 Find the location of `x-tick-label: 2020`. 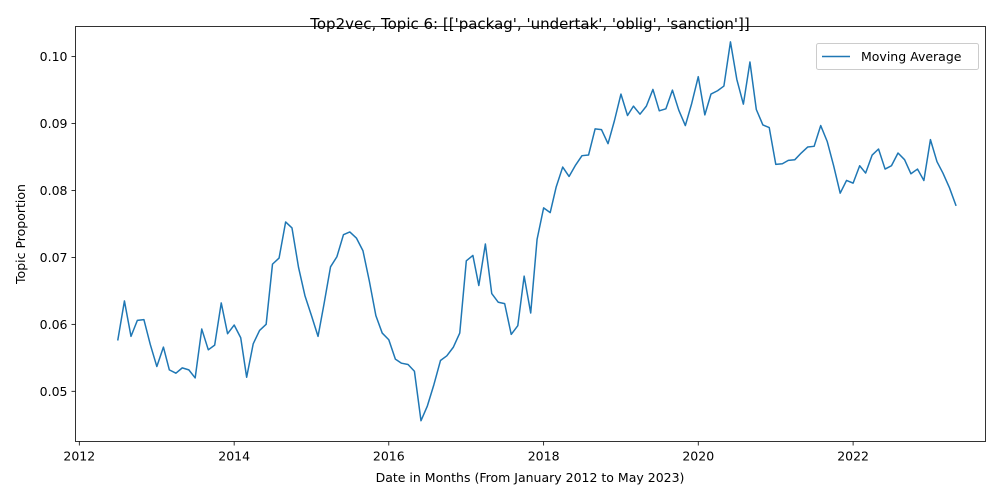

x-tick-label: 2020 is located at coordinates (698, 456).